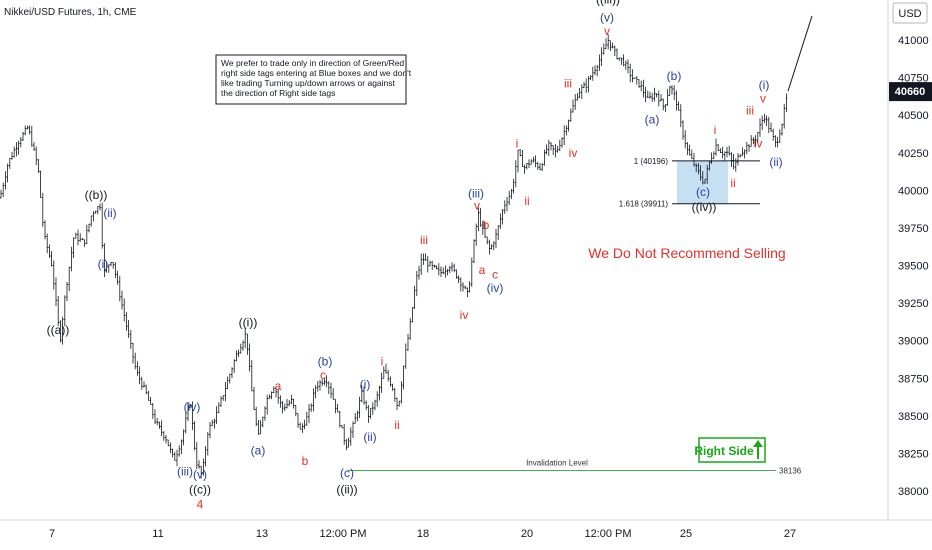  Describe the element at coordinates (464, 315) in the screenshot. I see `wave-label-22: iv` at that location.